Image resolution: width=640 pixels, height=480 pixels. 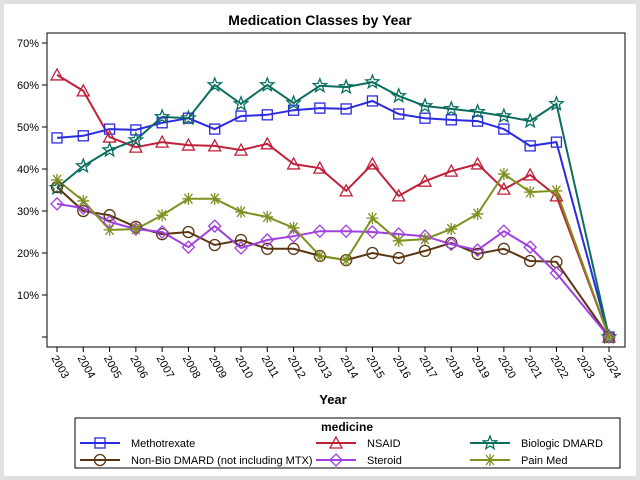 I want to click on legend-marker-square-icon, so click(x=100, y=443).